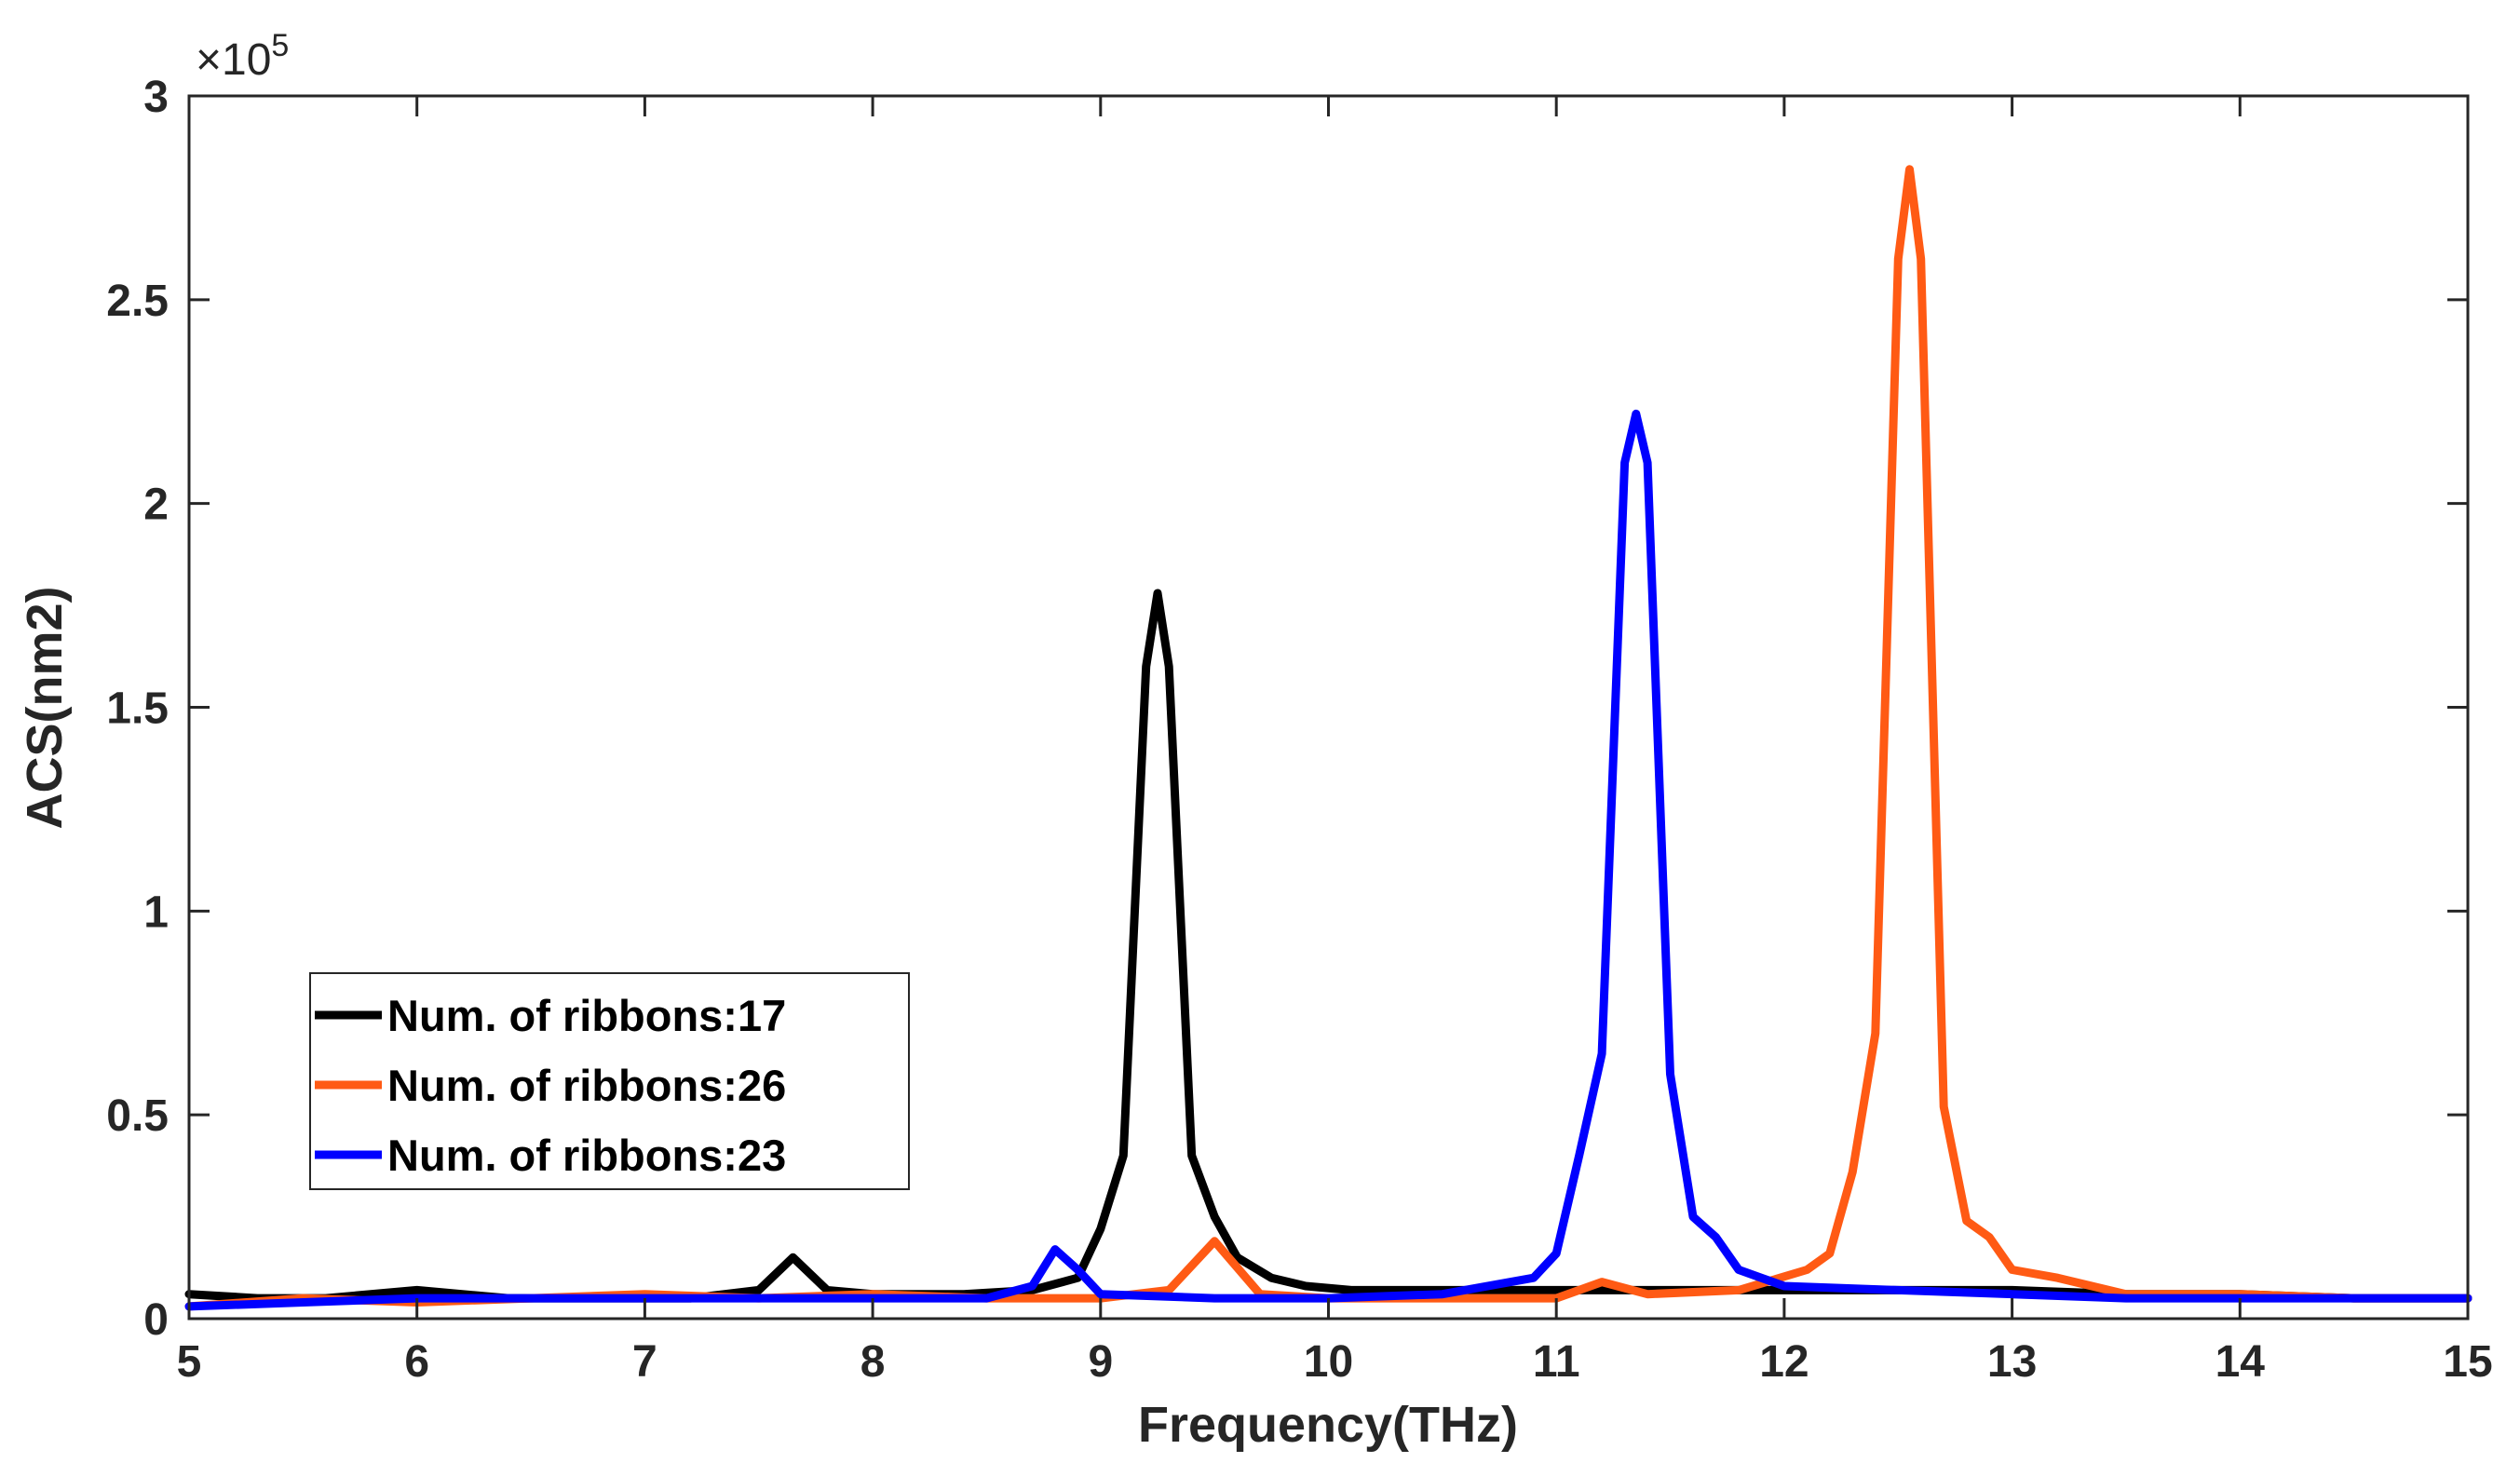 This screenshot has height=1463, width=2520. Describe the element at coordinates (873, 1362) in the screenshot. I see `x-tick-label: 8` at that location.